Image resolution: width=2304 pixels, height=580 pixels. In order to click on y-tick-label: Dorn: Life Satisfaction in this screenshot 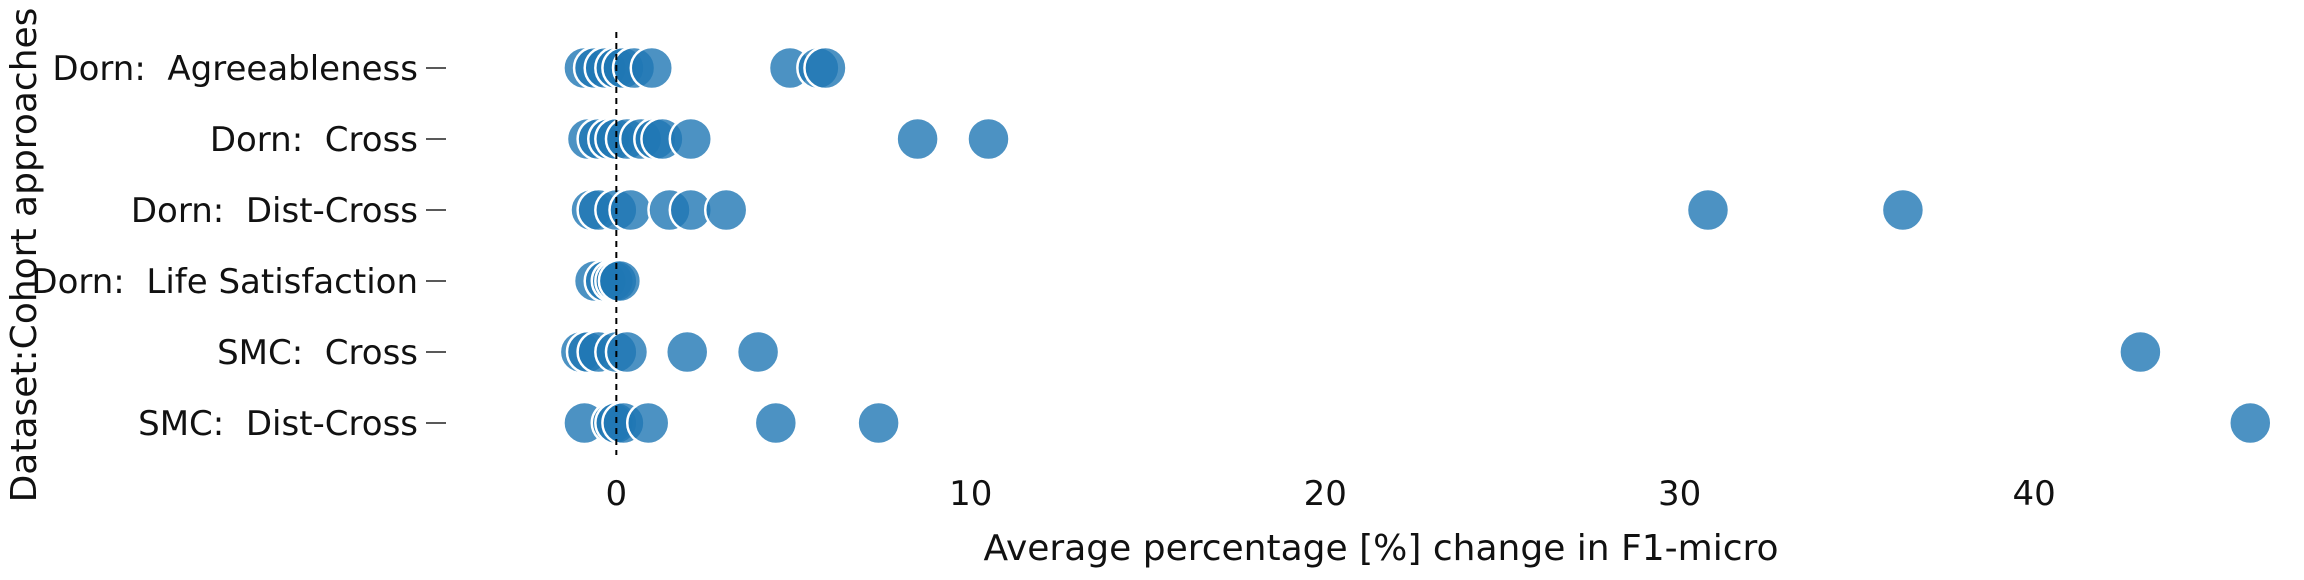, I will do `click(224, 282)`.